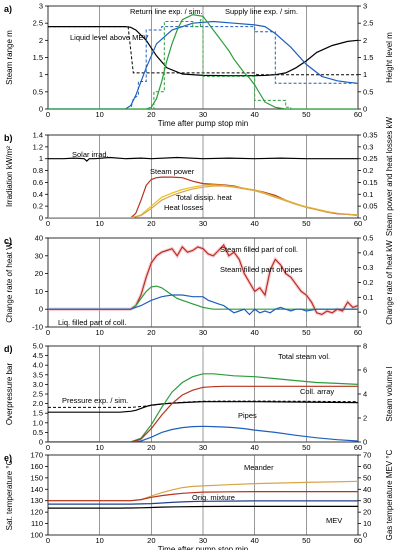  Describe the element at coordinates (39, 255) in the screenshot. I see `y-tick-label: 30` at that location.